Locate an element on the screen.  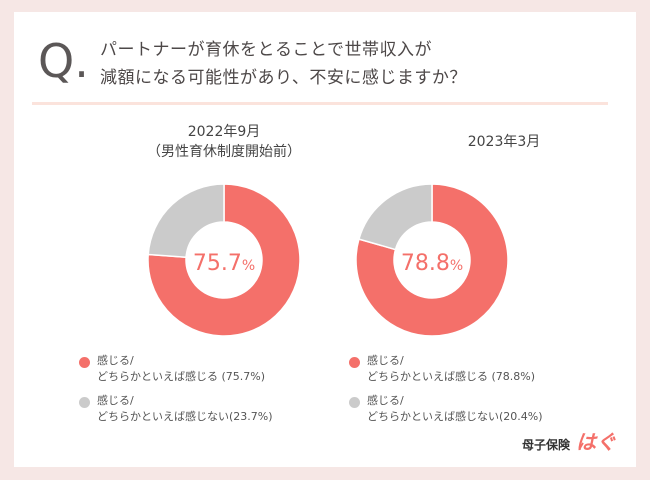
legend-label-line-2: どちらかといえば感じる (78.8%) is located at coordinates (451, 376).